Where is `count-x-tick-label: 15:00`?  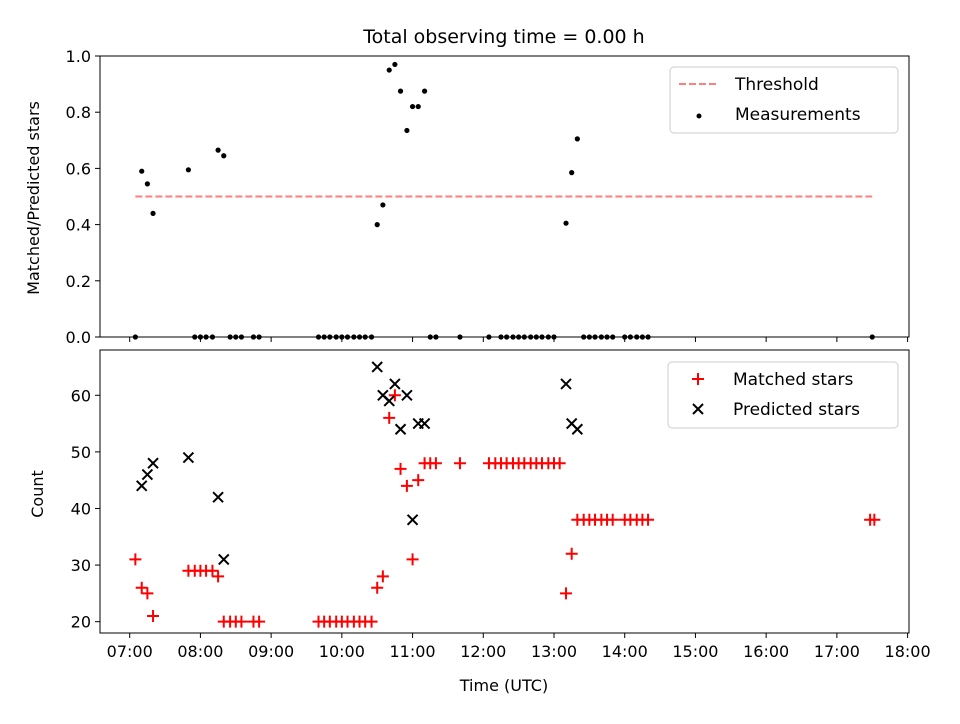
count-x-tick-label: 15:00 is located at coordinates (695, 651).